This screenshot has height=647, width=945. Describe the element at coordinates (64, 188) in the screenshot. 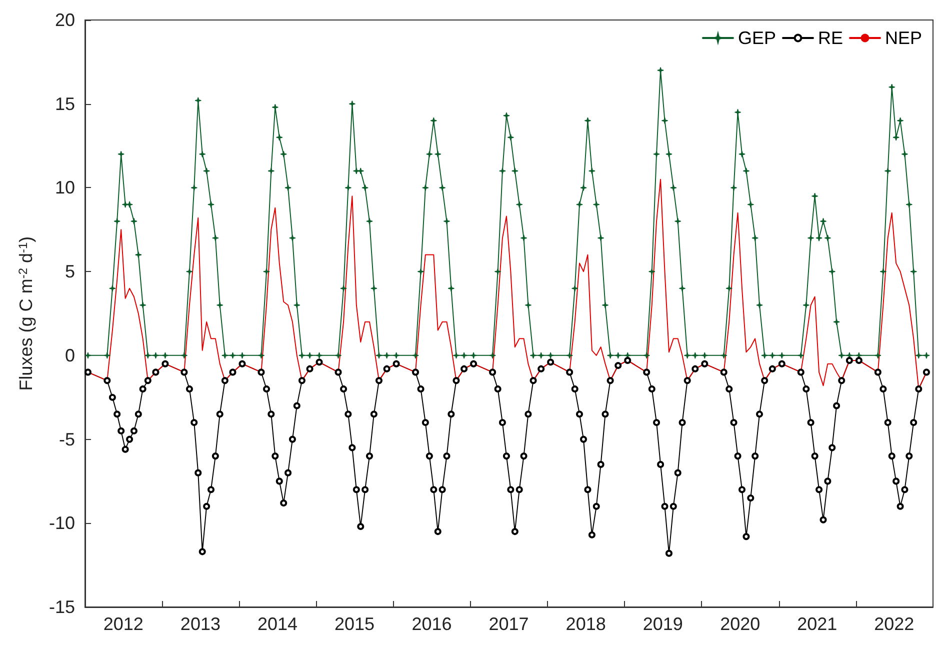

I see `y-tick-label: 10` at that location.